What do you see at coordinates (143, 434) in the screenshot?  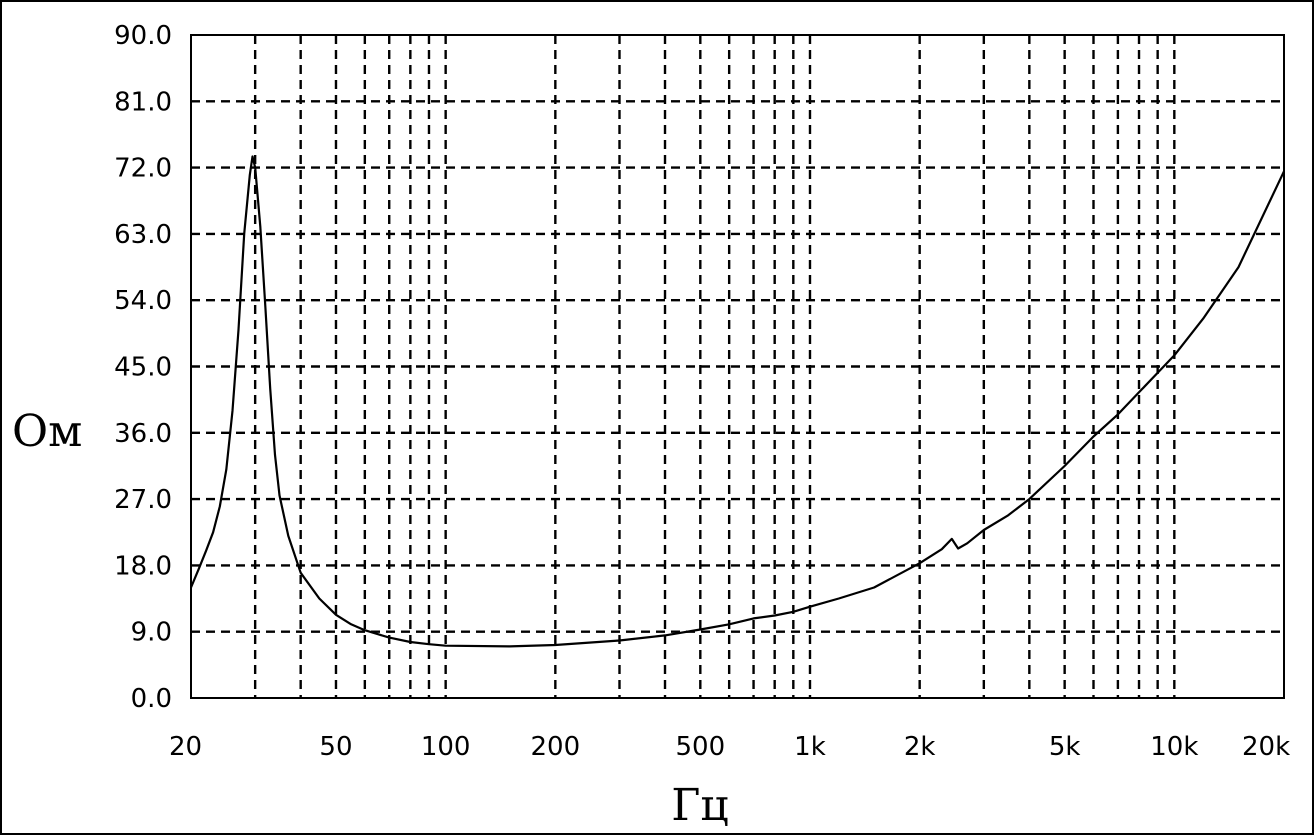 I see `y-tick-label: 36.0` at bounding box center [143, 434].